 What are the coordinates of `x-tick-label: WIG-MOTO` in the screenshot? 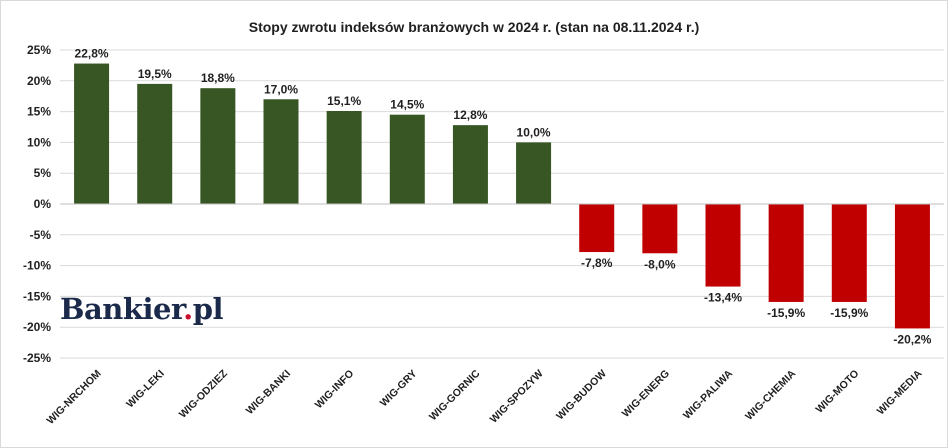 It's located at (837, 392).